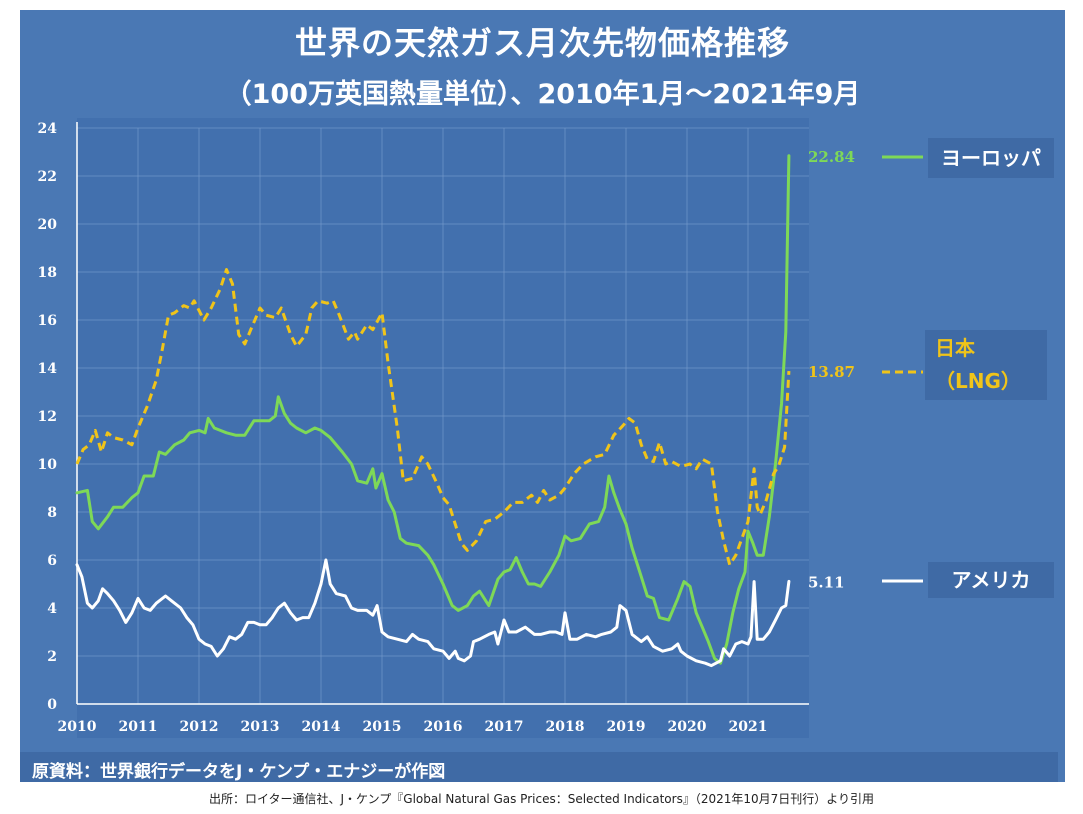  I want to click on y-tick-label: 14, so click(48, 369).